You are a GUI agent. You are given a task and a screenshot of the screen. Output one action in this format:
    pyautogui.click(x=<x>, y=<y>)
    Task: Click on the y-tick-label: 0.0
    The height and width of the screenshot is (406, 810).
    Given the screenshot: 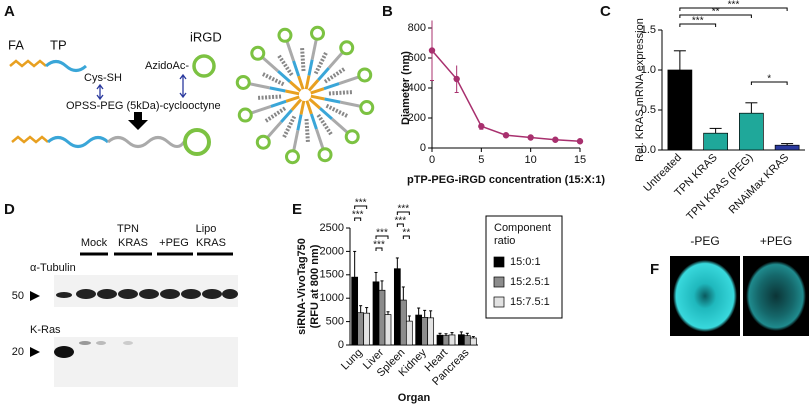 What is the action you would take?
    pyautogui.click(x=648, y=150)
    